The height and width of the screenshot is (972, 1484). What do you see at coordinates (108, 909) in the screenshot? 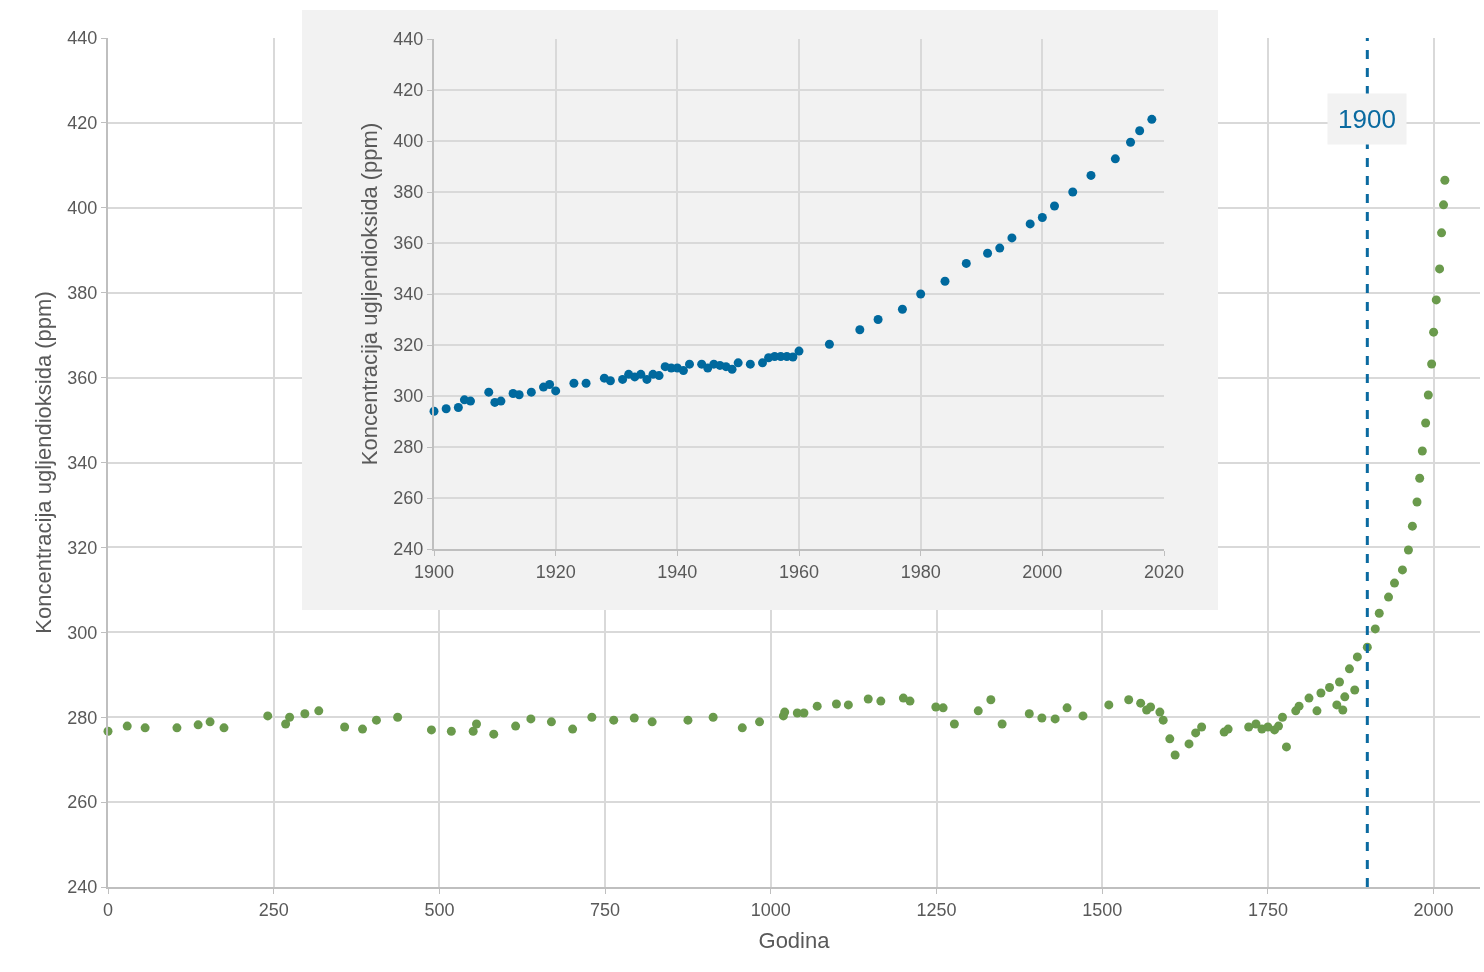
I see `x-tick-label: 0` at bounding box center [108, 909].